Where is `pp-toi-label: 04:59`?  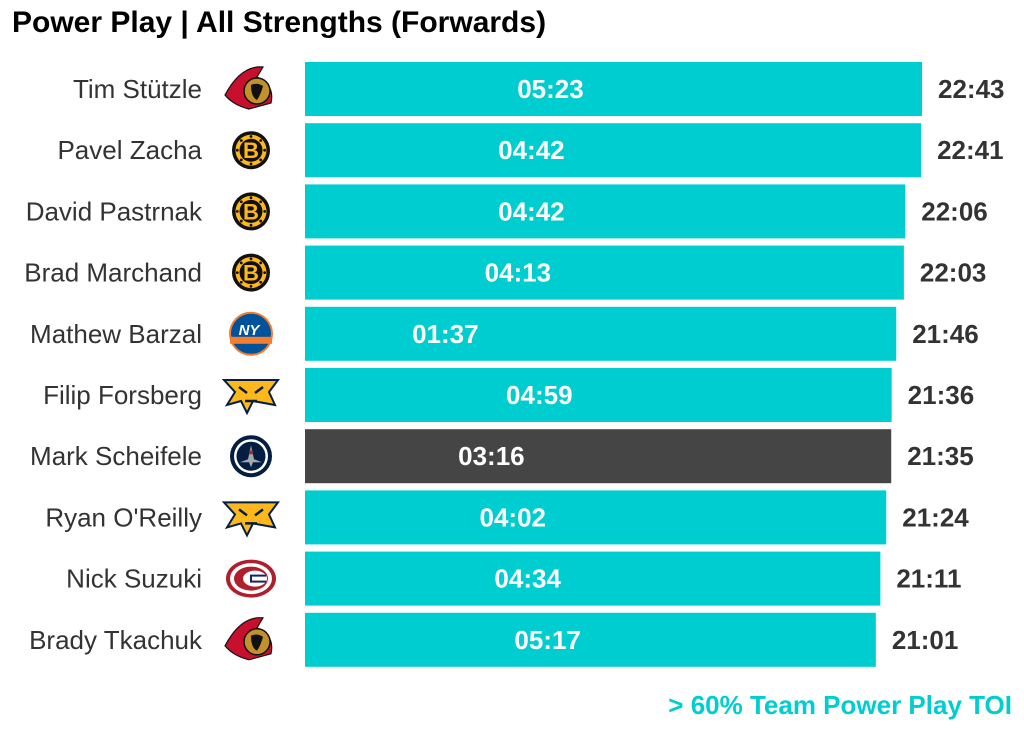 pp-toi-label: 04:59 is located at coordinates (539, 395).